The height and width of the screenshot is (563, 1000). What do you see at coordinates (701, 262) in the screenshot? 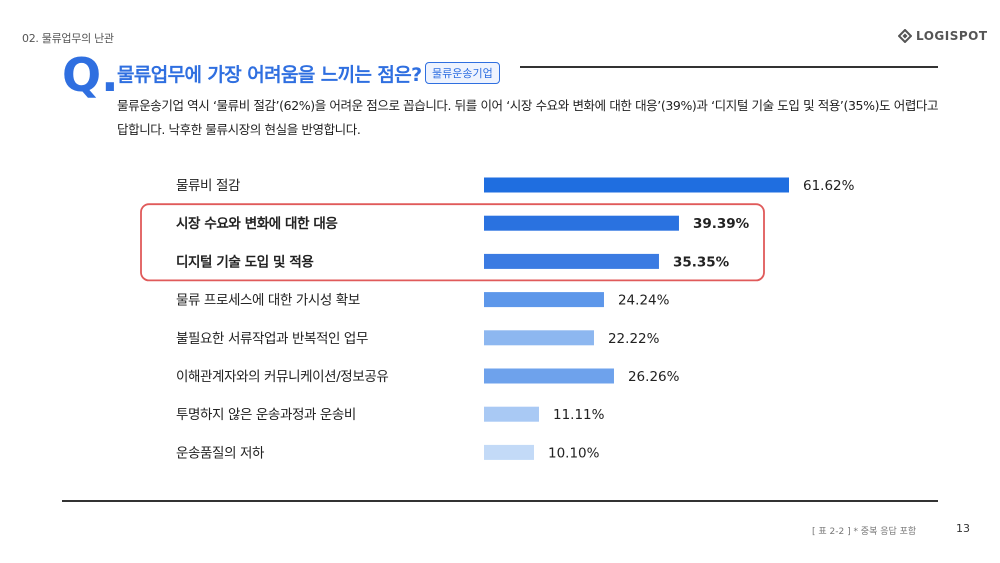
I see `value-label: 35.35%` at bounding box center [701, 262].